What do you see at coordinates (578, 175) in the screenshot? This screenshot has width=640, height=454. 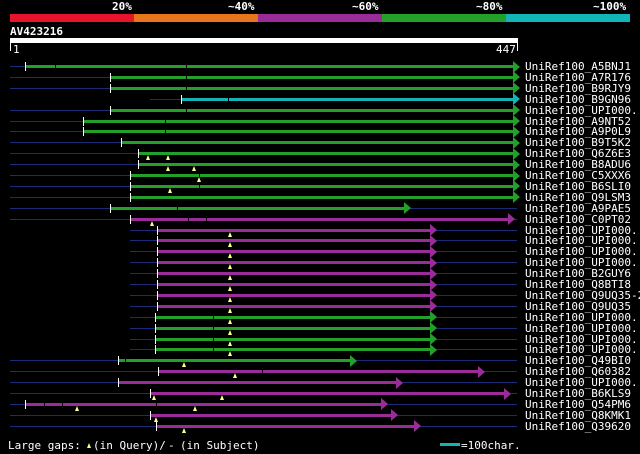 I see `hit-label-link: UniRef100_C5XXX6` at bounding box center [578, 175].